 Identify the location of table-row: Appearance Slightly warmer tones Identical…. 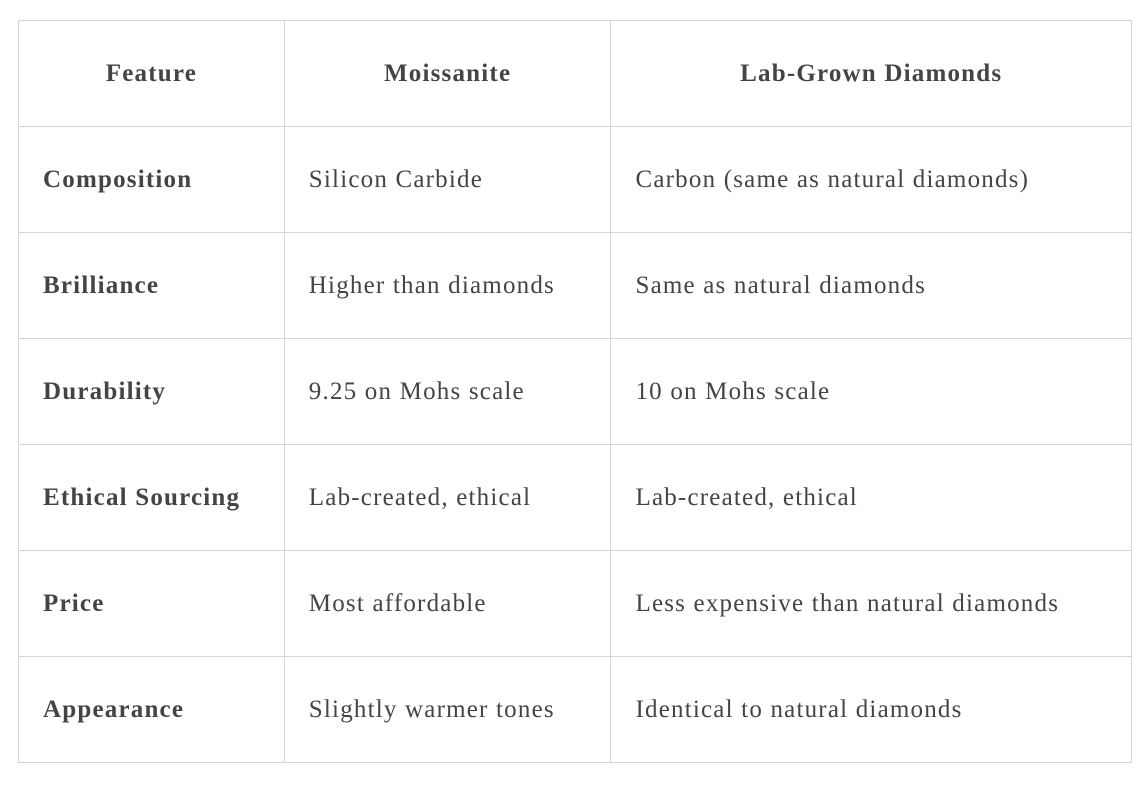
(575, 709).